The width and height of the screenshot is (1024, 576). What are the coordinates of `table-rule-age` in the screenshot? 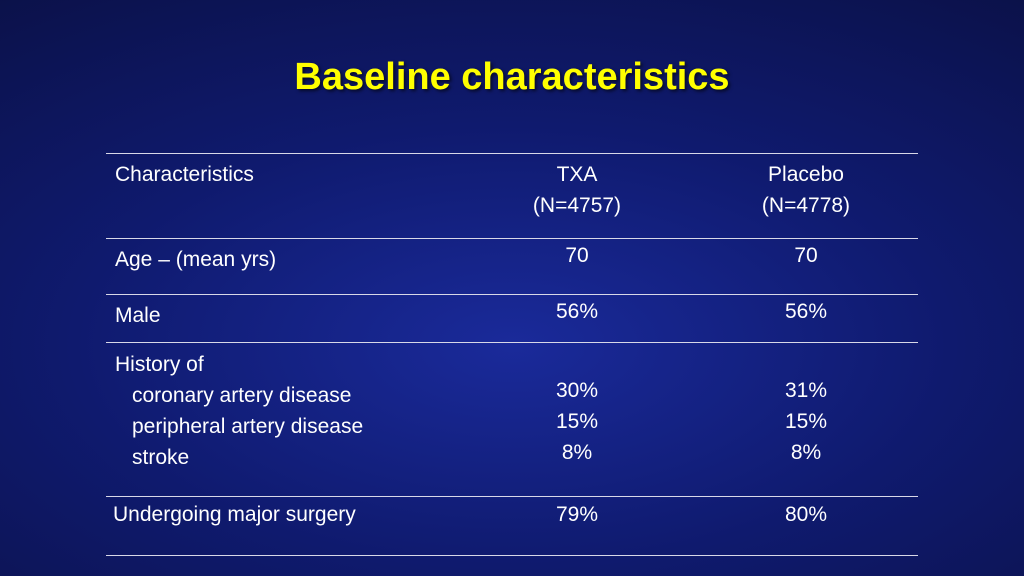 It's located at (512, 294).